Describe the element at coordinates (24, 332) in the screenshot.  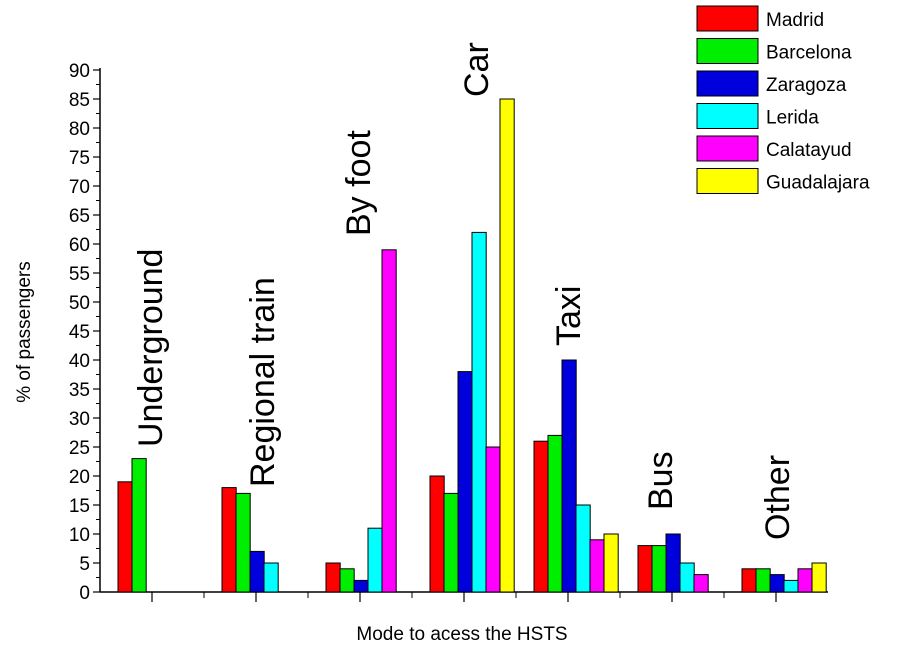
I see `y-axis-title: % of passengers` at that location.